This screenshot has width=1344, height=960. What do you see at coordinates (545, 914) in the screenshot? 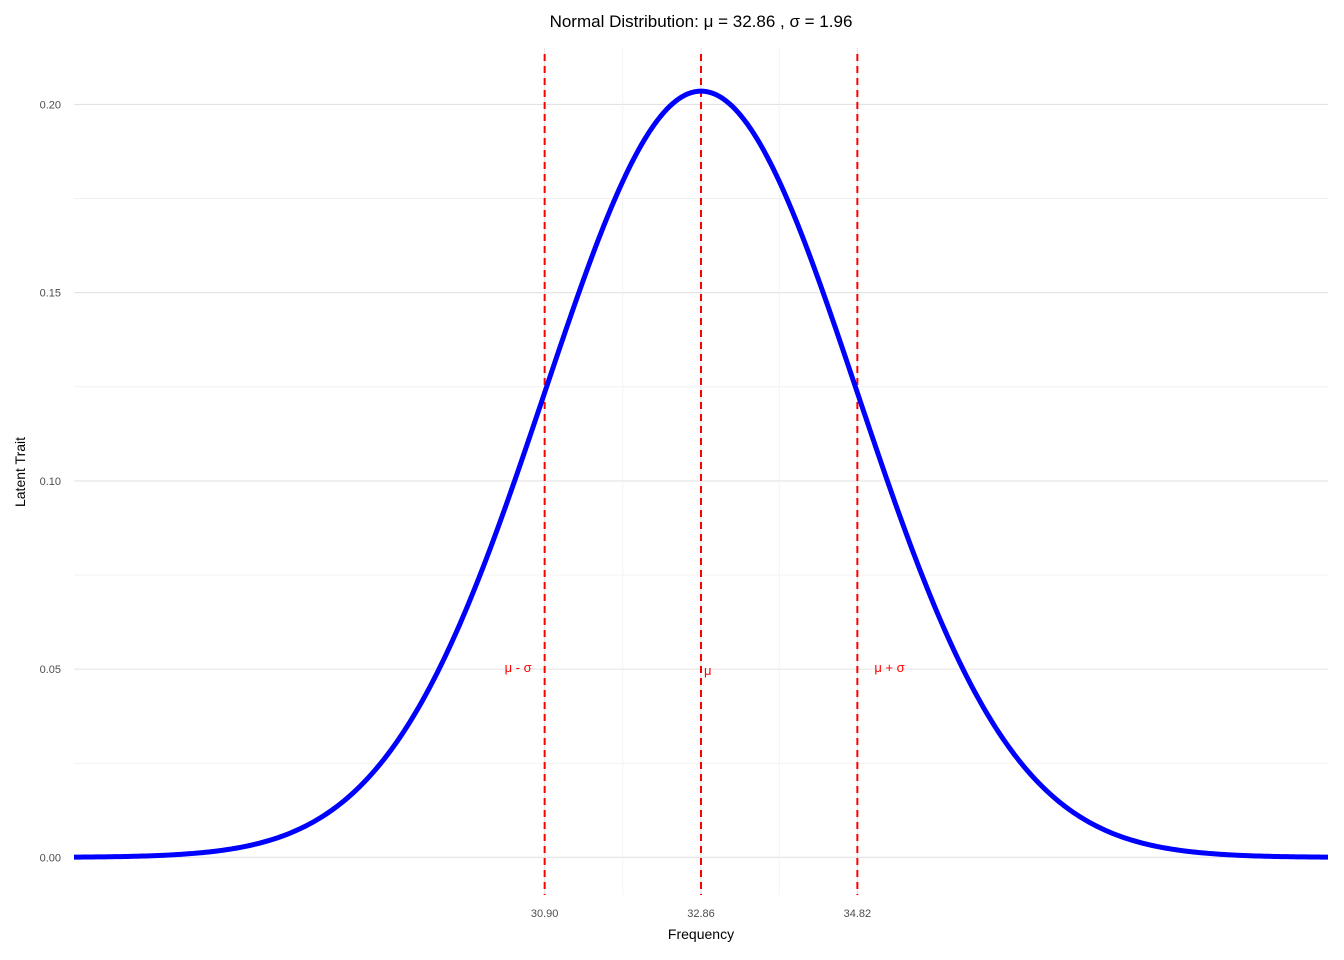
I see `x-tick-label: 30.90` at bounding box center [545, 914].